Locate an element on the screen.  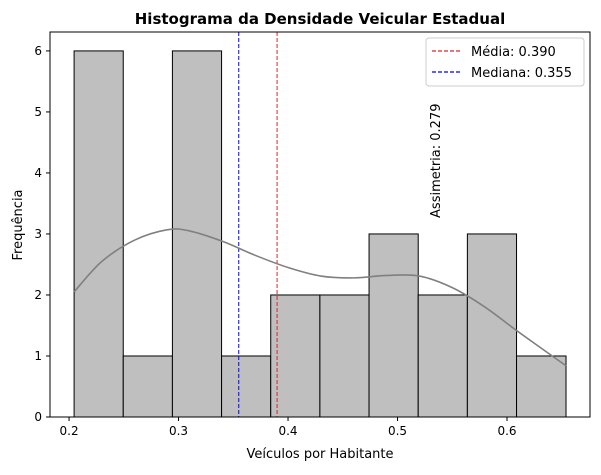
skewness-annotation: Assimetria: 0.279 is located at coordinates (436, 161).